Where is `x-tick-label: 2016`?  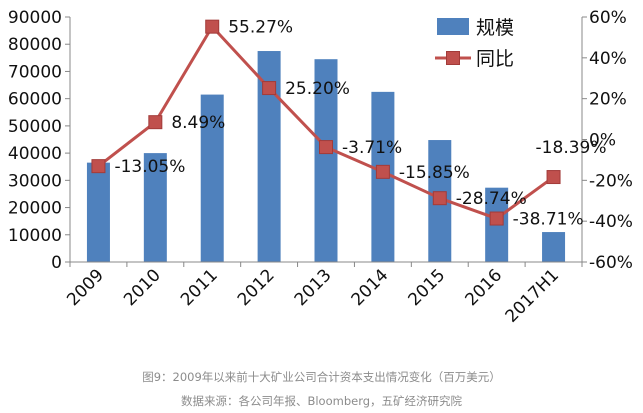 x-tick-label: 2016 is located at coordinates (483, 287).